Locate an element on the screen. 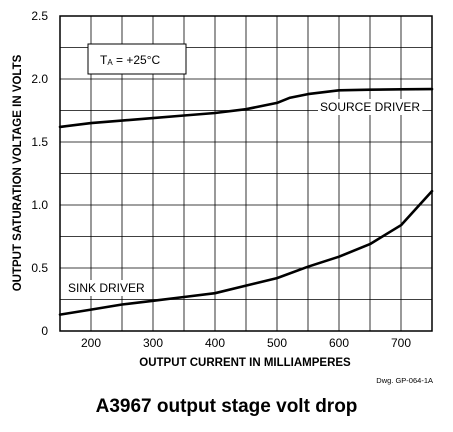 The image size is (453, 432). source-driver-label: SOURCE DRIVER is located at coordinates (370, 107).